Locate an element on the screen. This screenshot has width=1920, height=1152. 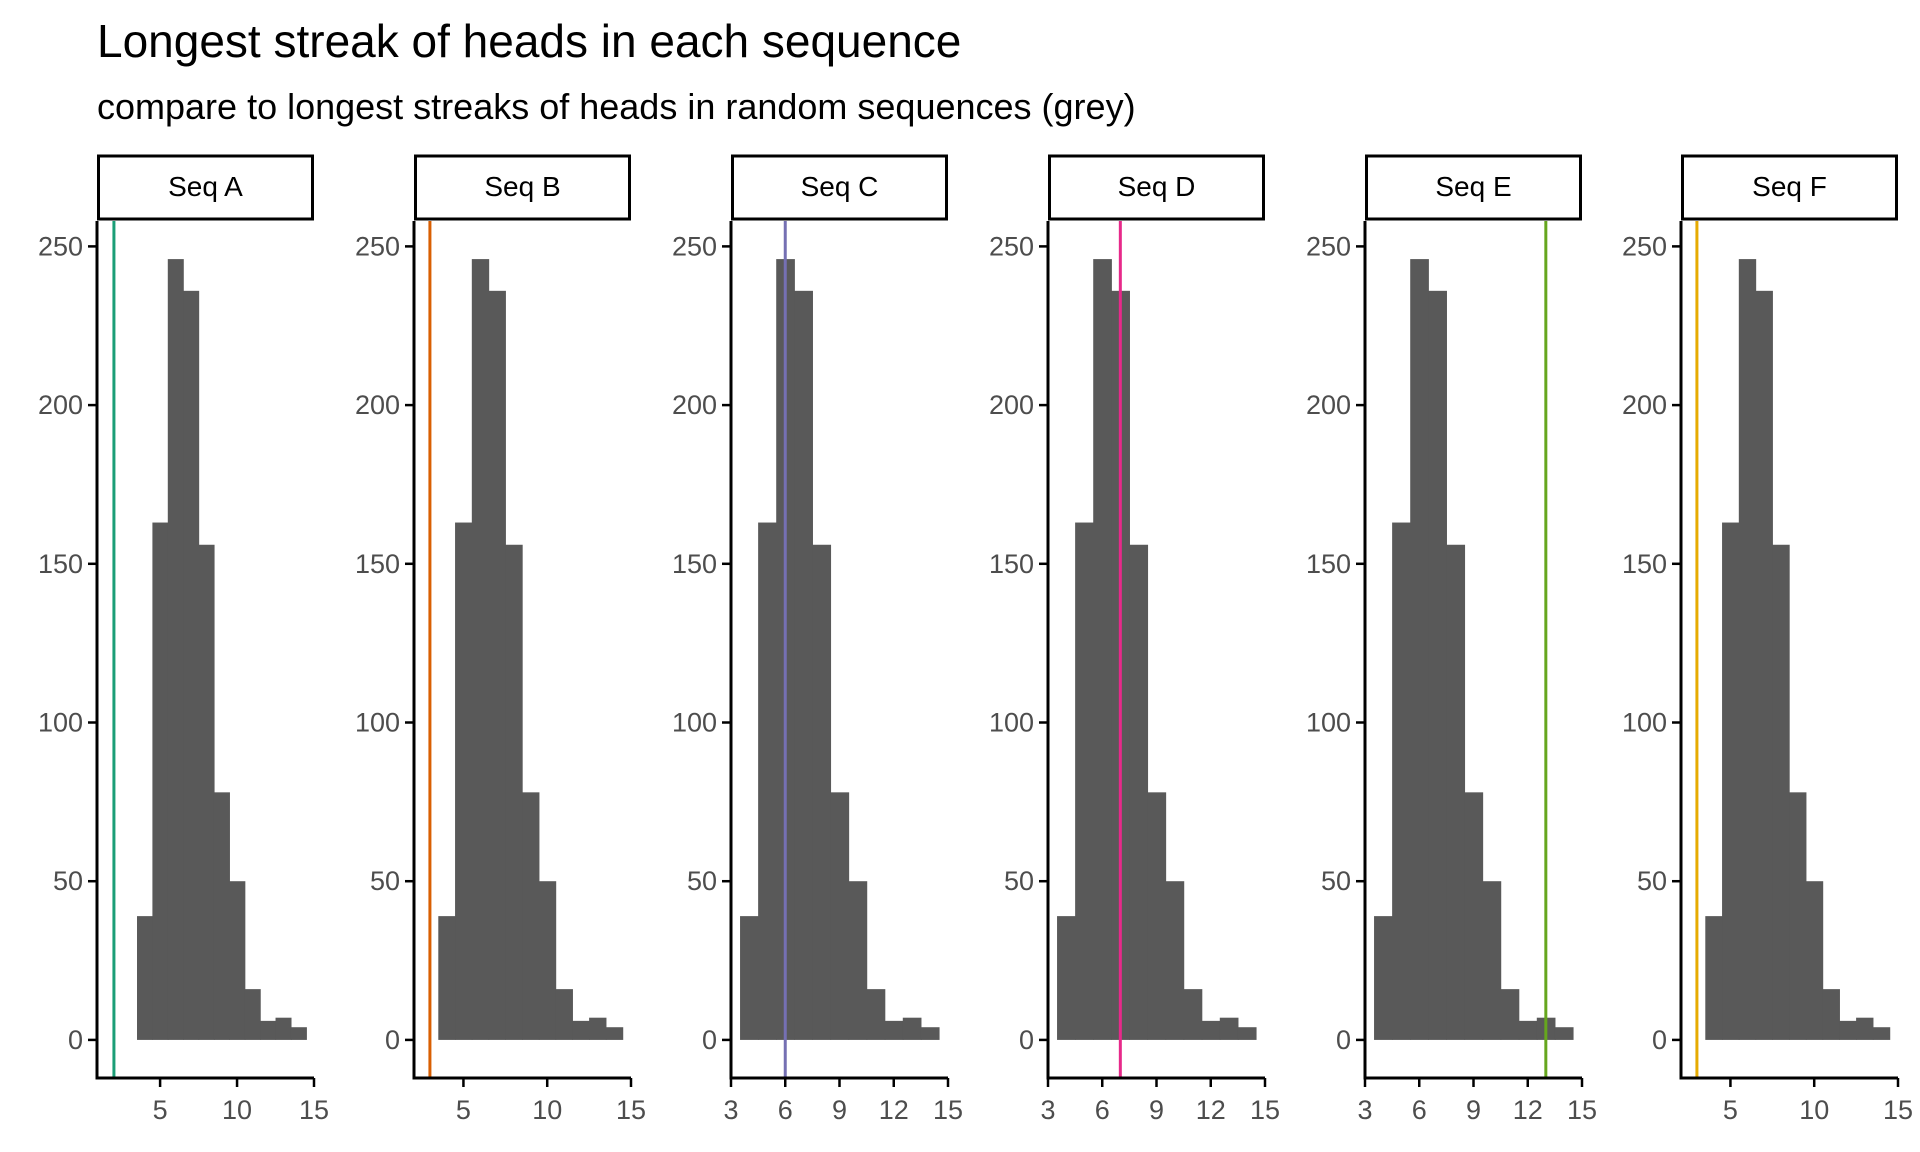
facet-strip-label: Seq D is located at coordinates (1157, 186).